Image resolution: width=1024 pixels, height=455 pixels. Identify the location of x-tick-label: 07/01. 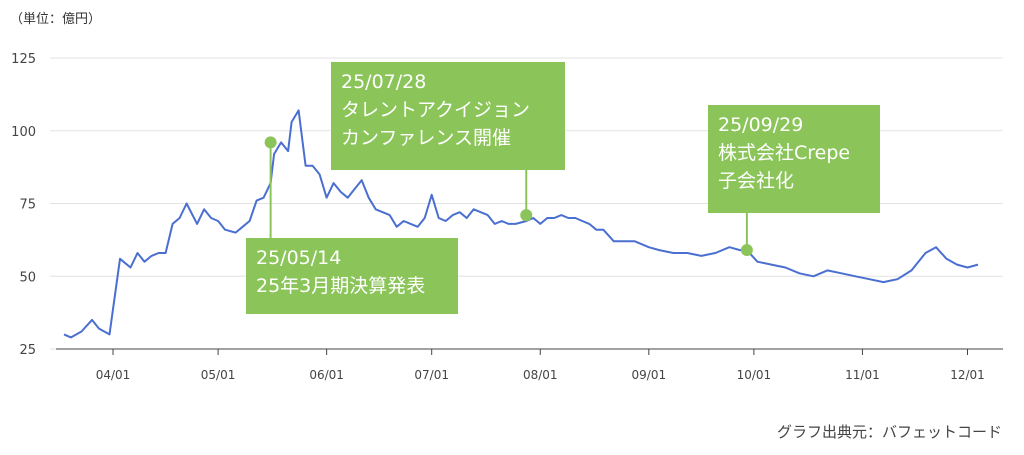
(431, 375).